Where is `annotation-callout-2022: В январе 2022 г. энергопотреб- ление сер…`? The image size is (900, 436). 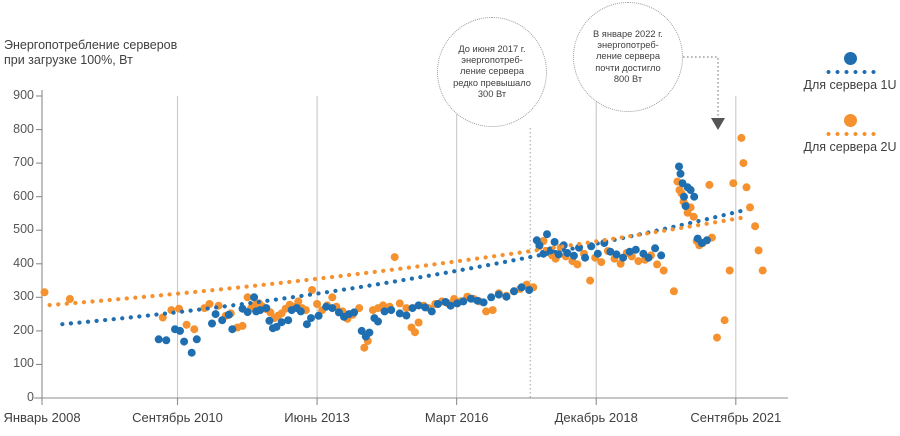
annotation-callout-2022: В январе 2022 г. энергопотреб- ление сер… is located at coordinates (628, 57).